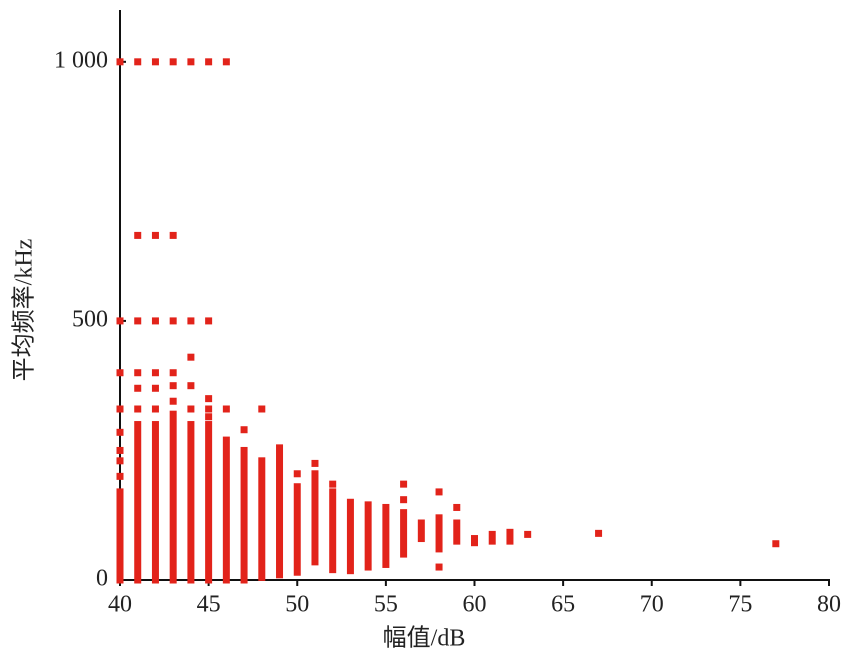  I want to click on x-tick-label: 40, so click(120, 605).